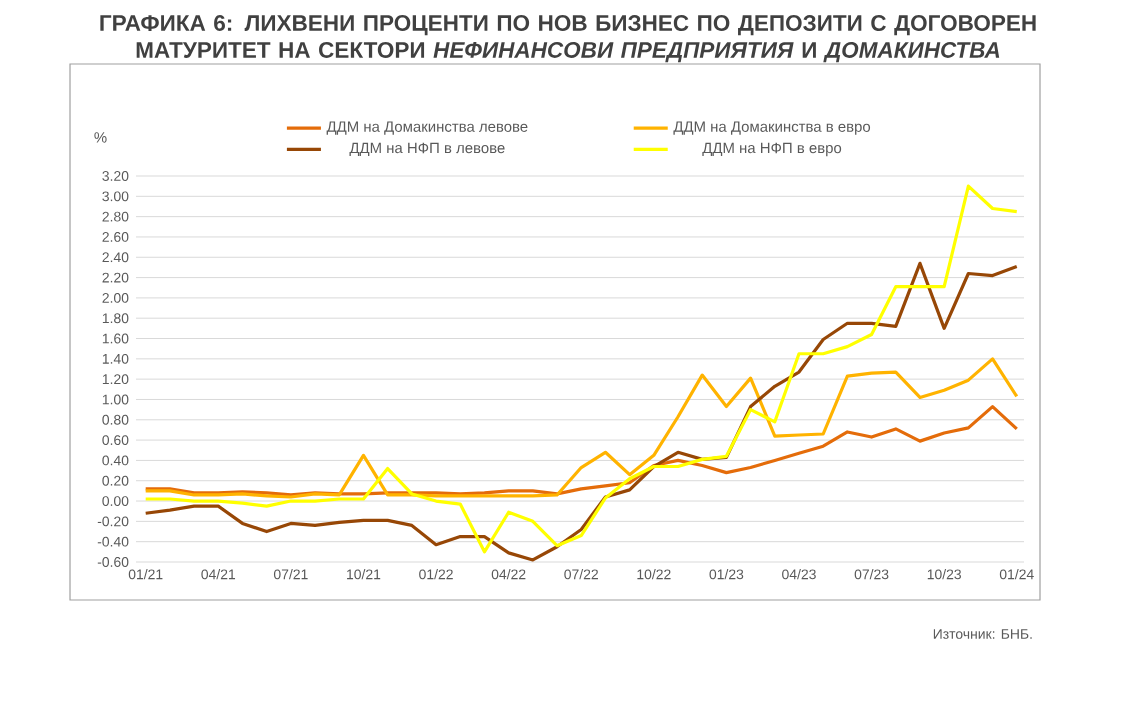 The image size is (1136, 706). Describe the element at coordinates (568, 39) in the screenshot. I see `chart-title: ГРАФИКА 6: ЛИХВЕНИ ПРОЦЕНТИ ПО НОВ БИЗНЕС ПО ДЕПОЗИТИ С ДОГОВОРЕН МАТУРИТЕТ НА СЕКТОРИ НЕФИНАНСОВИ ПРЕДПРИЯТИЯ И ДОМАКИНСТВА` at that location.